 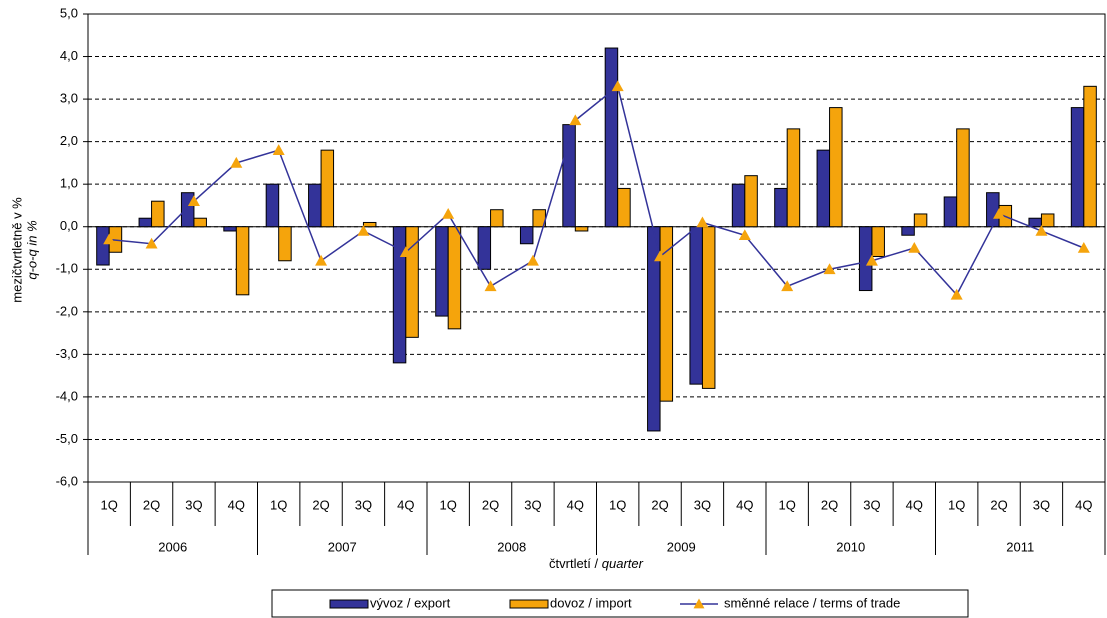 I want to click on year-label: 2008, so click(x=511, y=546).